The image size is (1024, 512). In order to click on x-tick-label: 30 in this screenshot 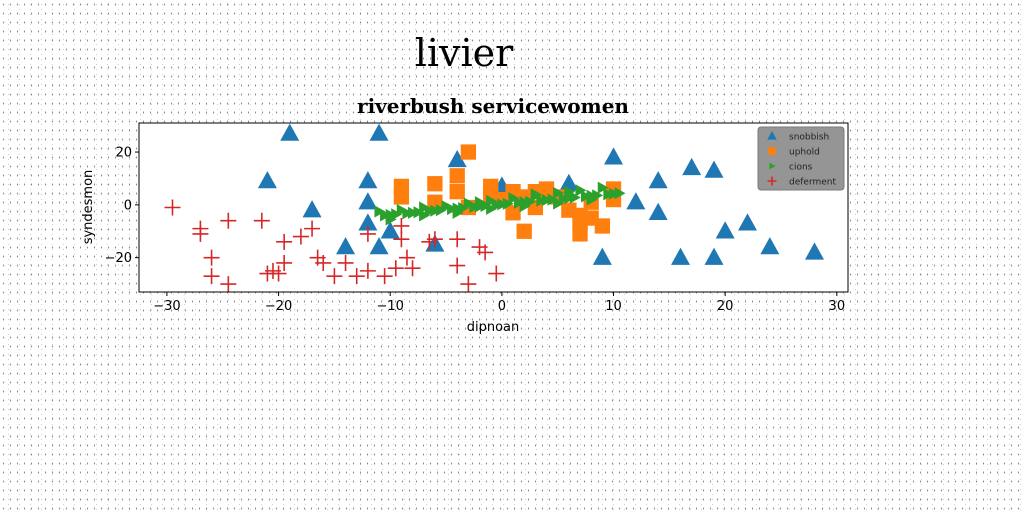, I will do `click(837, 306)`.